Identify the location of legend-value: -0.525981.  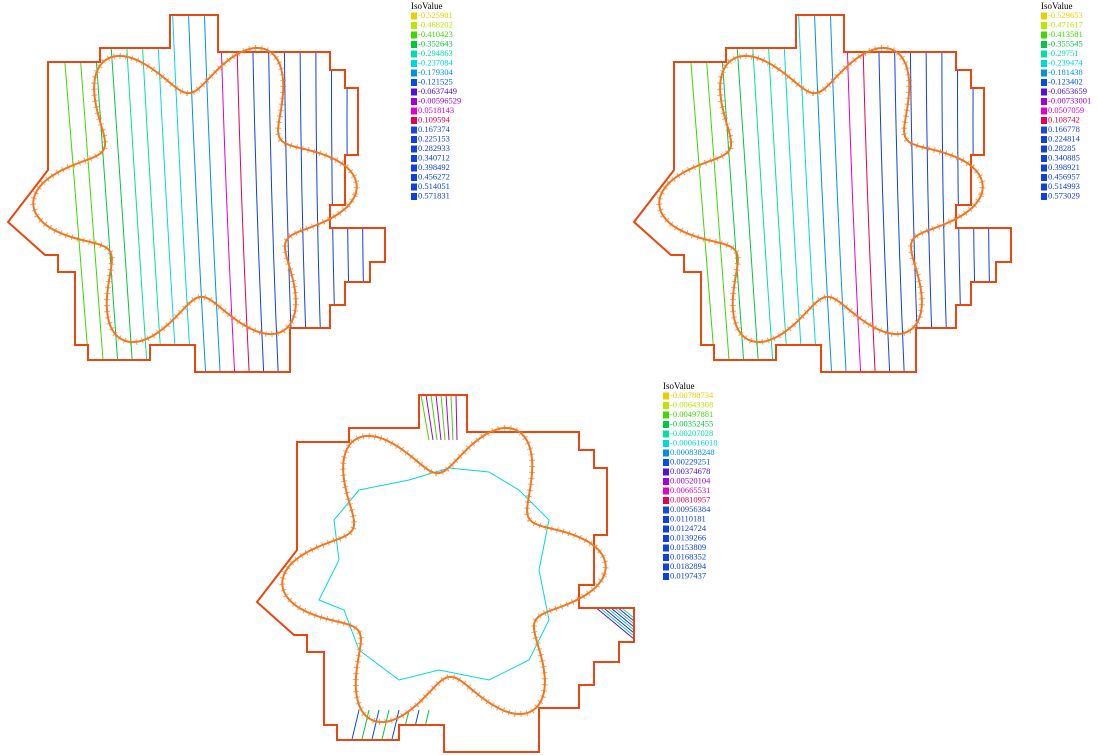
(435, 15).